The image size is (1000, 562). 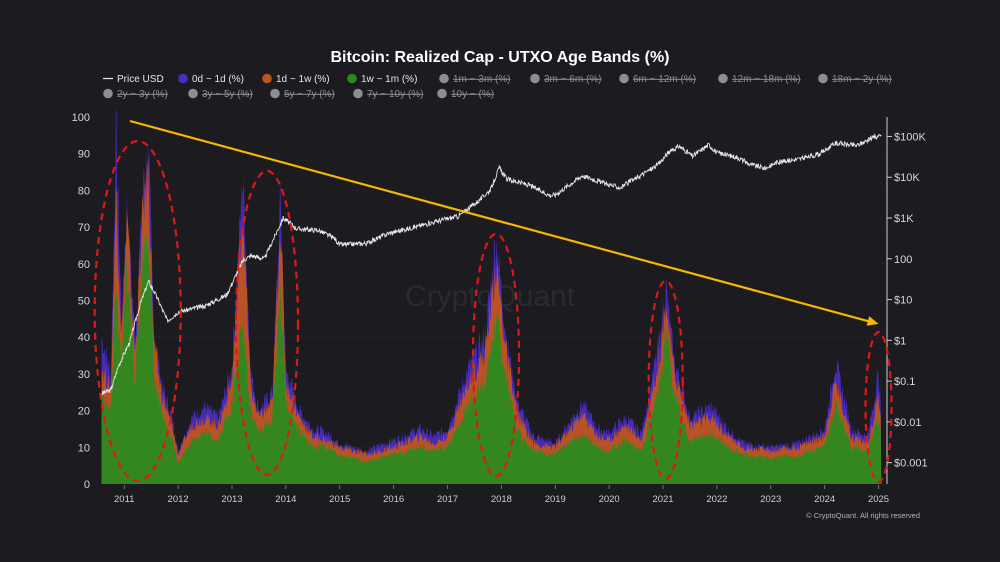 I want to click on legend-entry-label: 1m ~ 3m (%), so click(x=482, y=79).